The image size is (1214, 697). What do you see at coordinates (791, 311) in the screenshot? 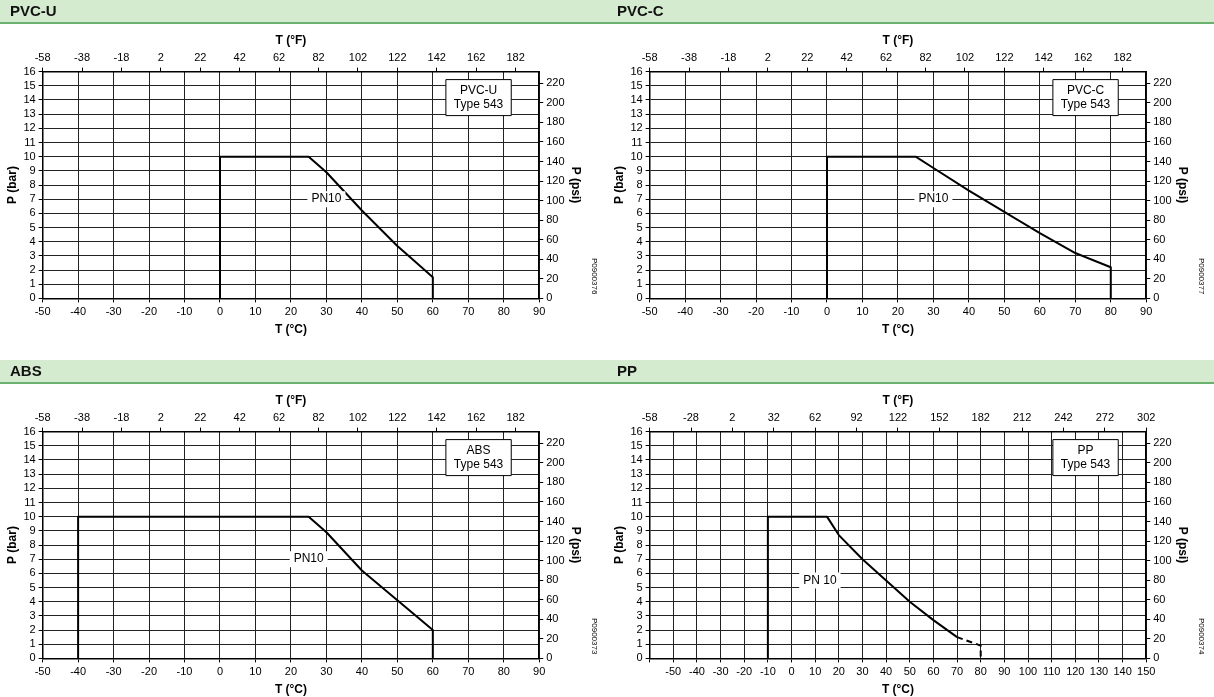
I see `x-tick-label: -10` at bounding box center [791, 311].